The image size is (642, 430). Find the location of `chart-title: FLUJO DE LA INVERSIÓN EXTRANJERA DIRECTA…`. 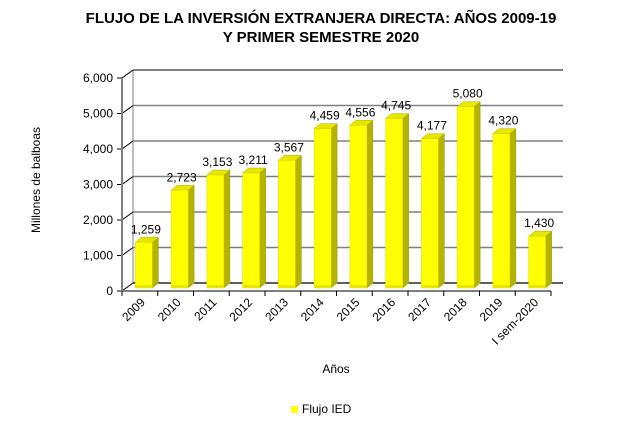

chart-title: FLUJO DE LA INVERSIÓN EXTRANJERA DIRECTA… is located at coordinates (321, 28).